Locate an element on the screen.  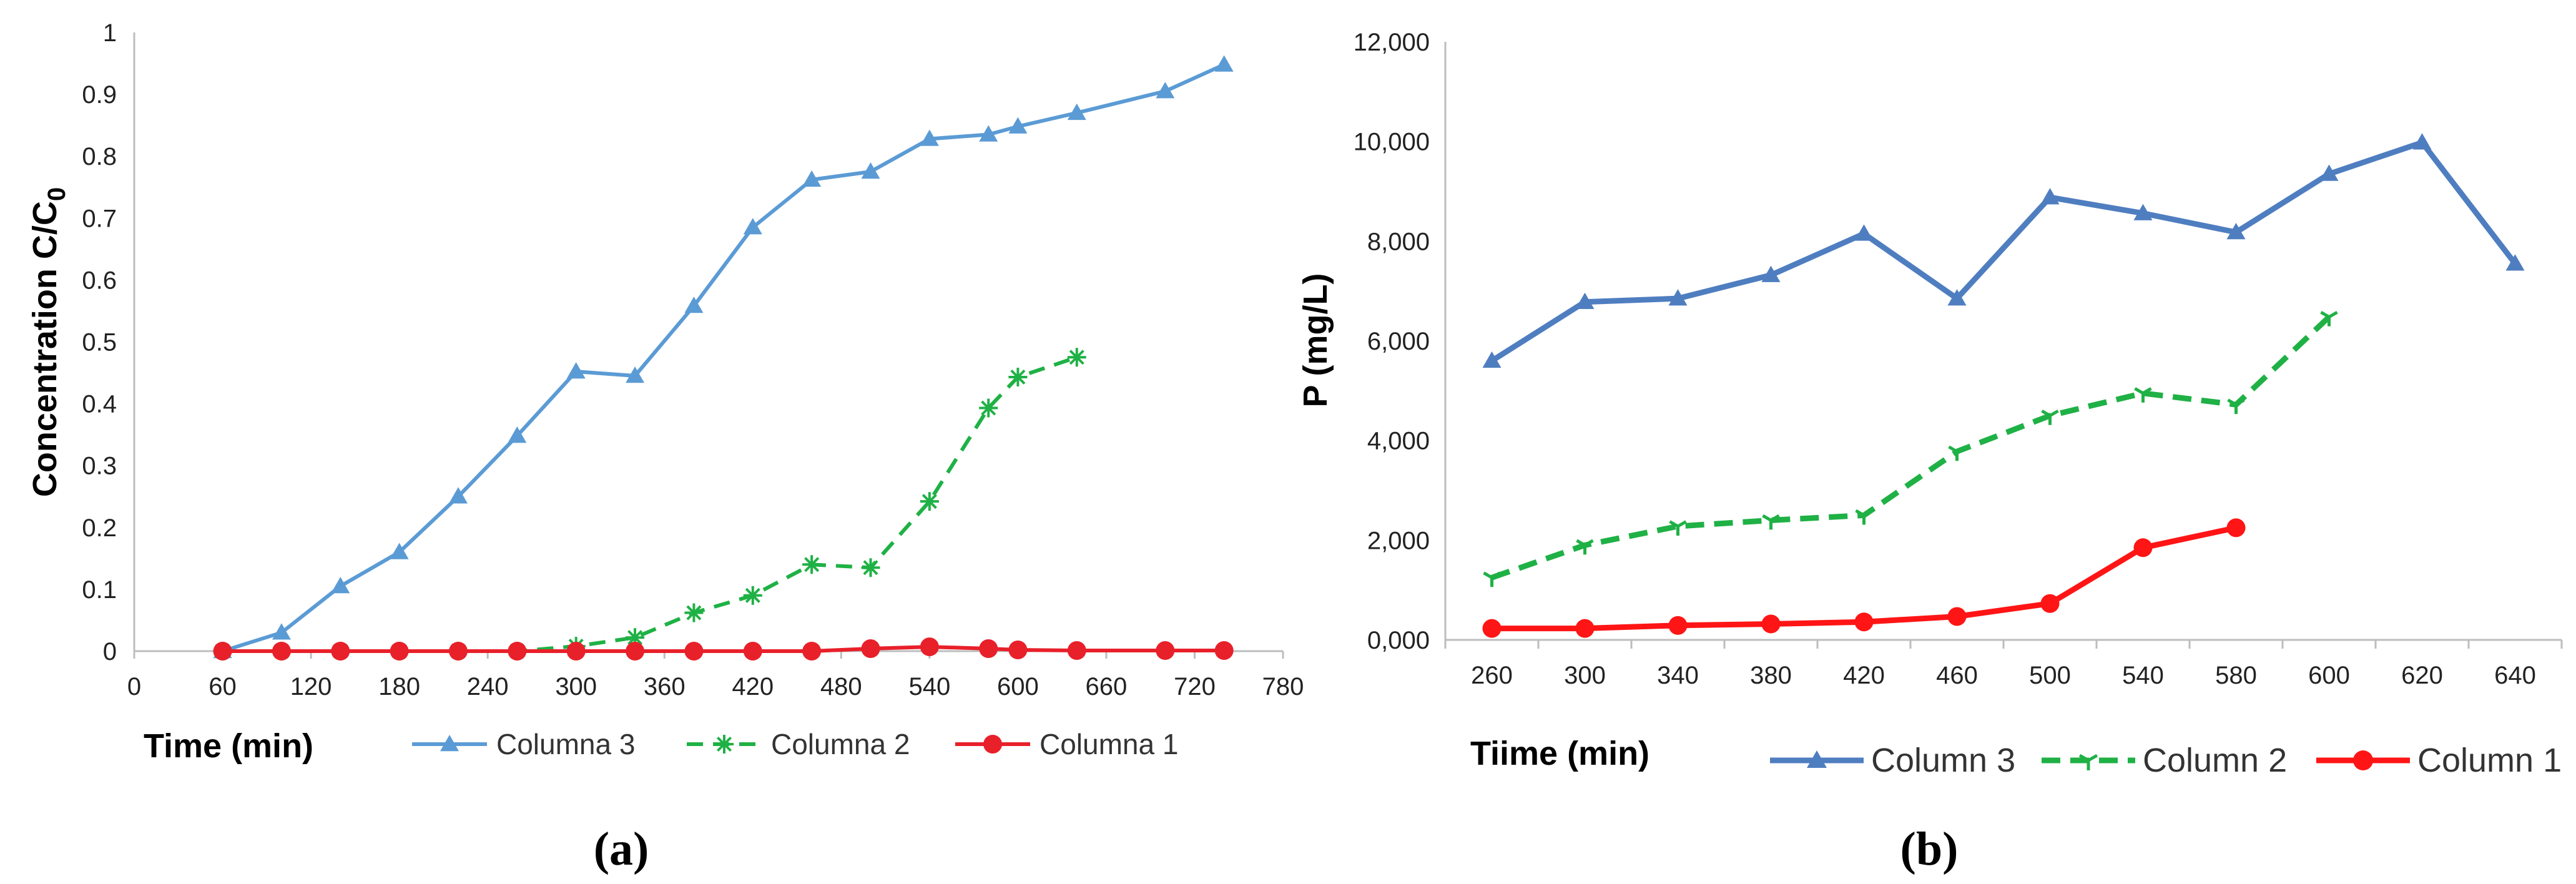
chart-b-panel-label: (b) is located at coordinates (1929, 849).